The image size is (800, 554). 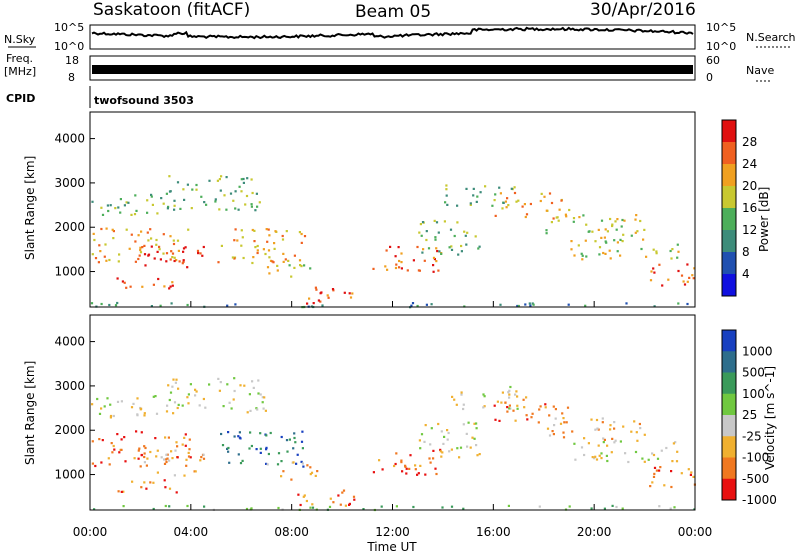 What do you see at coordinates (191, 532) in the screenshot?
I see `xtick-0400: 04:00` at bounding box center [191, 532].